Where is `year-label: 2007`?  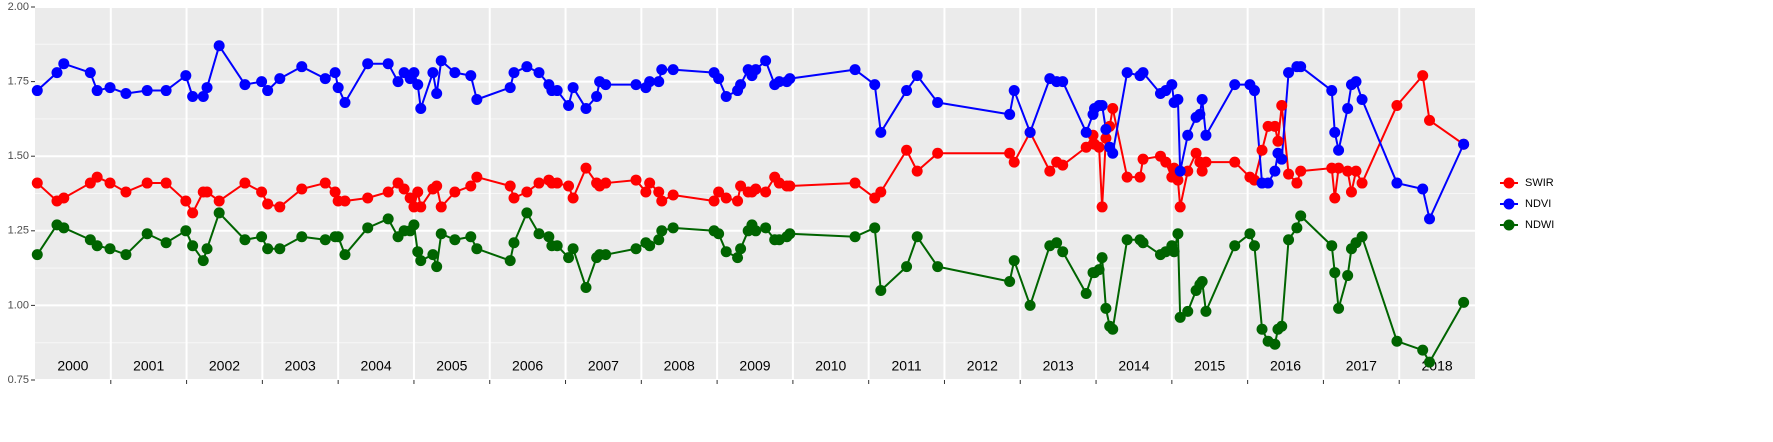
year-label: 2007 is located at coordinates (603, 366).